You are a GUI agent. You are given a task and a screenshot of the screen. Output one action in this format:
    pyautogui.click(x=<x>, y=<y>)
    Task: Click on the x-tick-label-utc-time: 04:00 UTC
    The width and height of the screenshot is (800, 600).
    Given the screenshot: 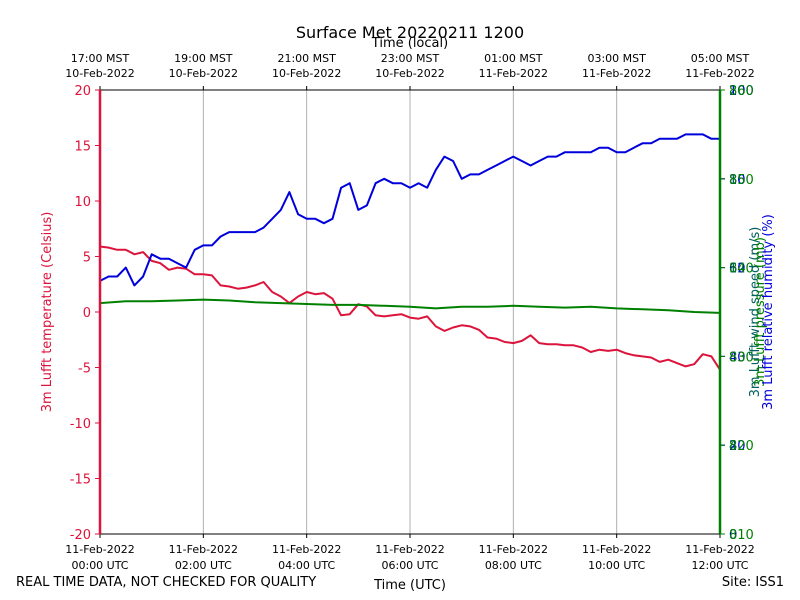 What is the action you would take?
    pyautogui.click(x=306, y=565)
    